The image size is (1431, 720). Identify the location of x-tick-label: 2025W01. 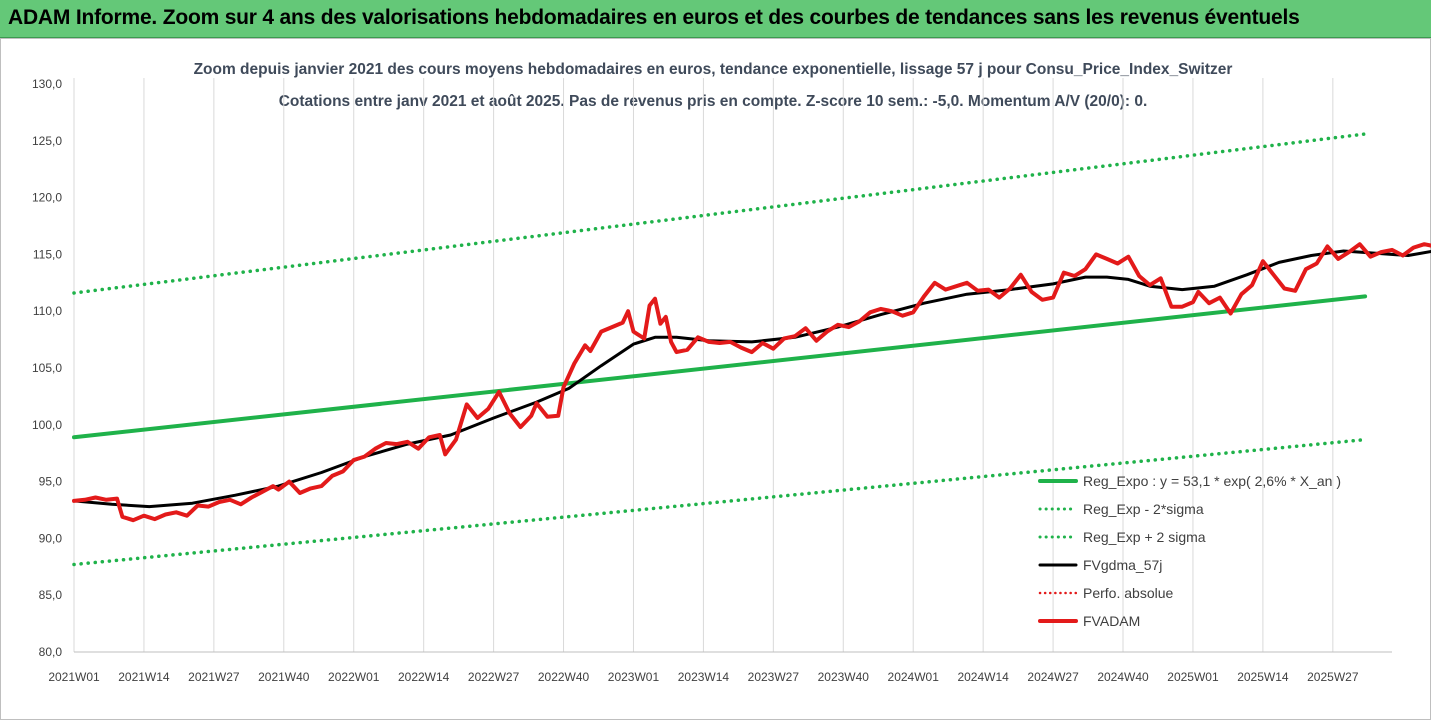
(1193, 677).